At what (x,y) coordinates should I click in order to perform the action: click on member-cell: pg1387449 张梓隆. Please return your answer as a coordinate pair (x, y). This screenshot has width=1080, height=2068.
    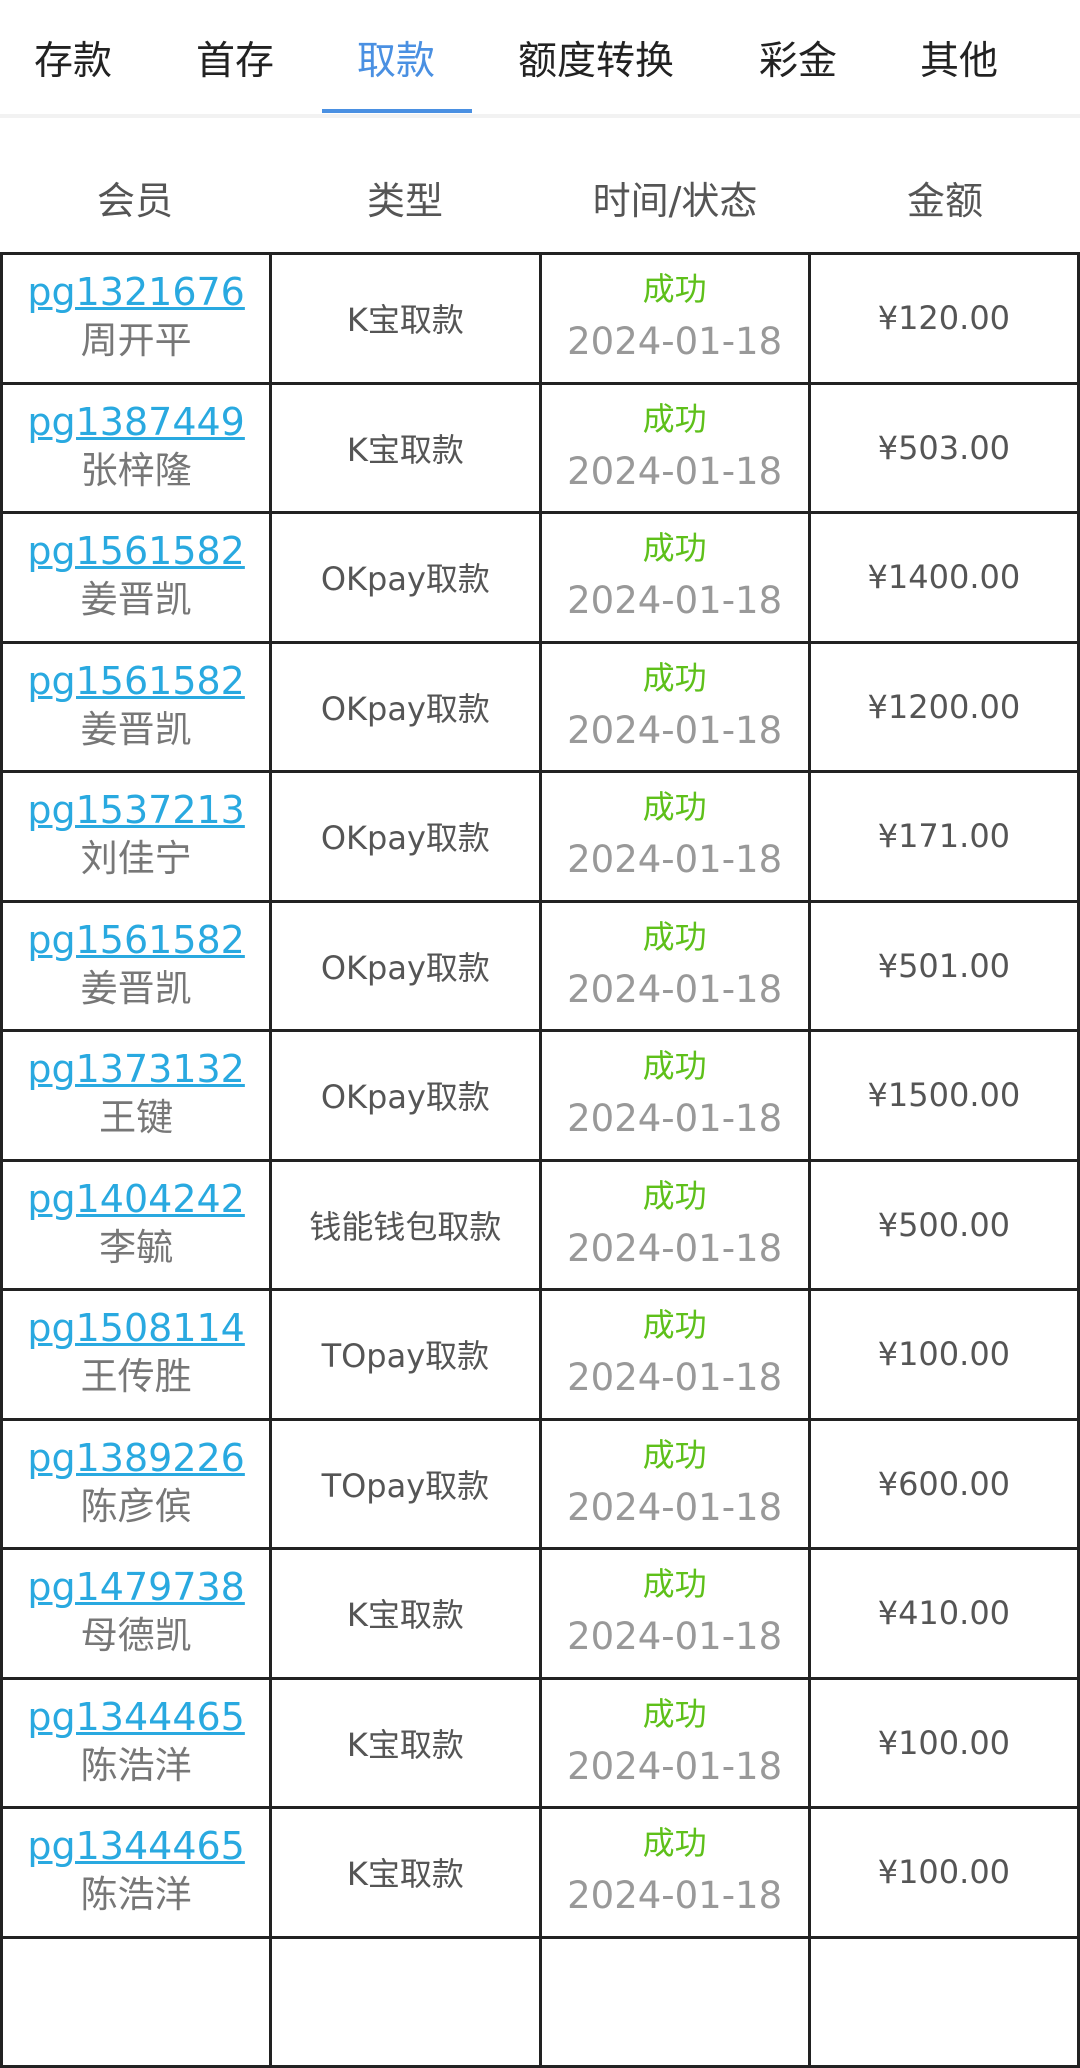
    Looking at the image, I should click on (136, 447).